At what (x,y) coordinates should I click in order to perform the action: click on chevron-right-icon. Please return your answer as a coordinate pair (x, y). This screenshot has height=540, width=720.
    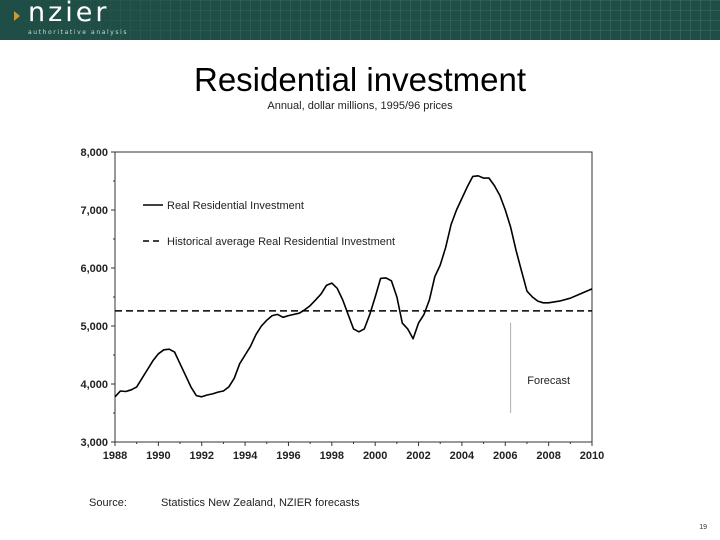
    Looking at the image, I should click on (17, 16).